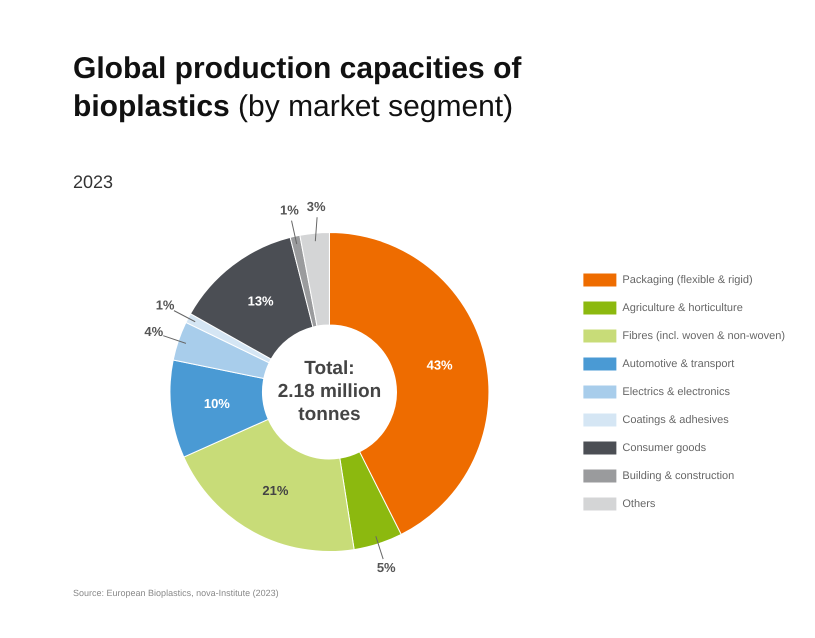 Image resolution: width=815 pixels, height=638 pixels. What do you see at coordinates (440, 364) in the screenshot?
I see `data-label: 43%` at bounding box center [440, 364].